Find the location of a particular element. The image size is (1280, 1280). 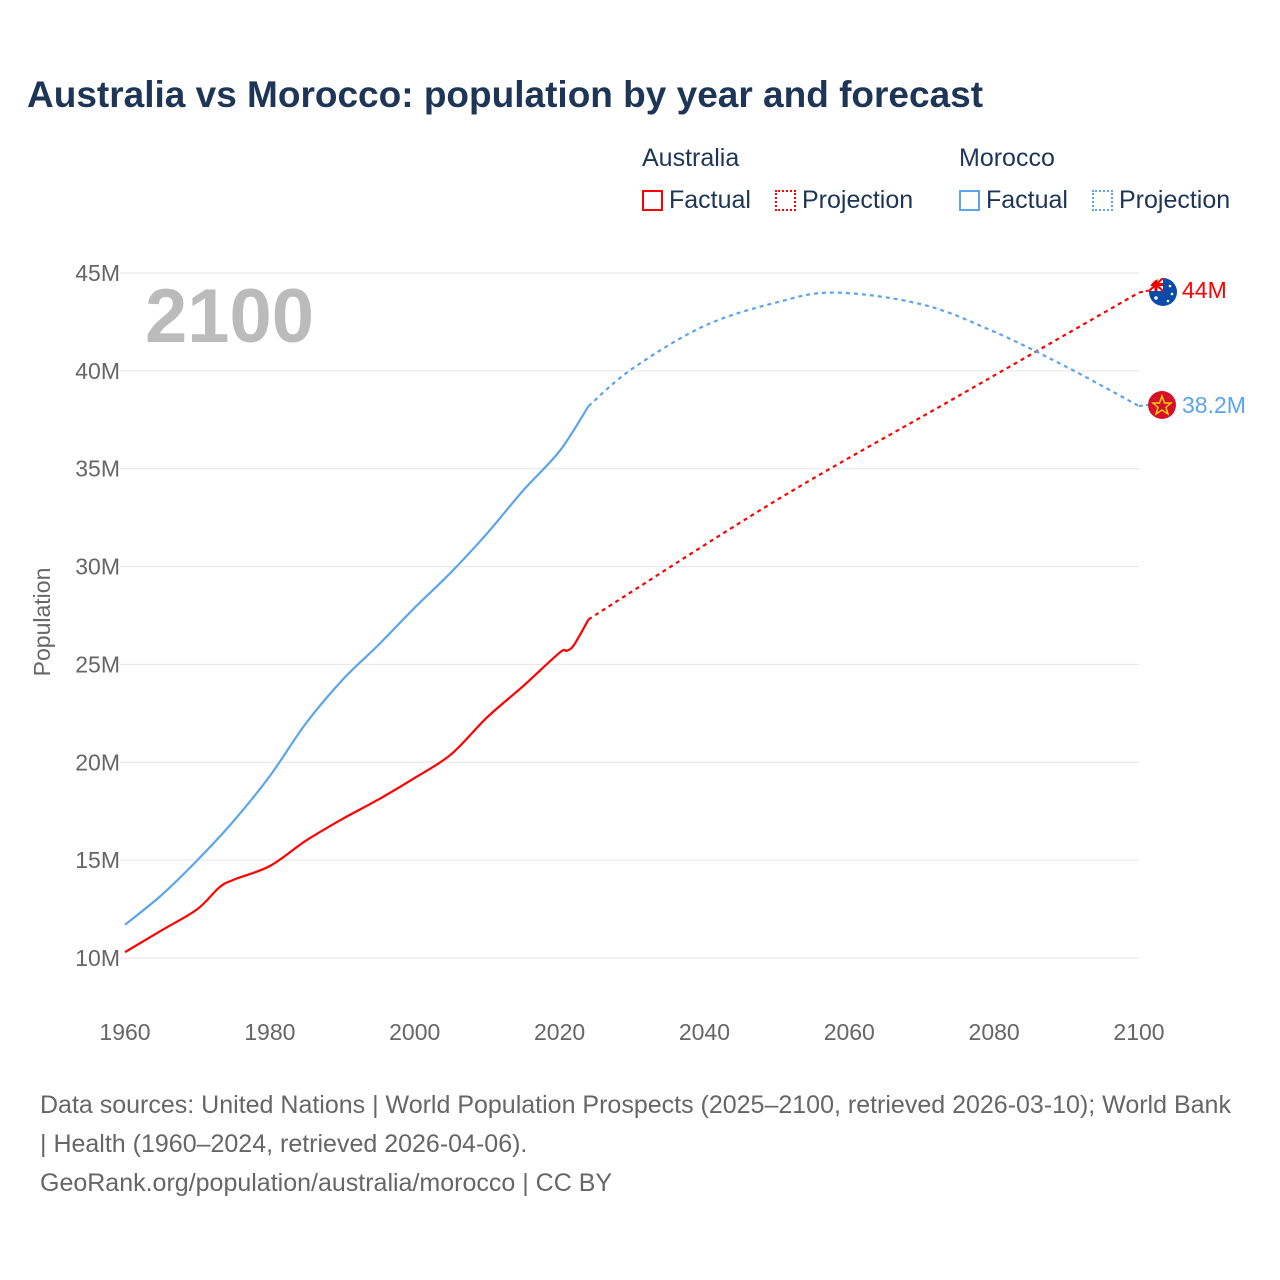

y-tick-label: 25M is located at coordinates (97, 664).